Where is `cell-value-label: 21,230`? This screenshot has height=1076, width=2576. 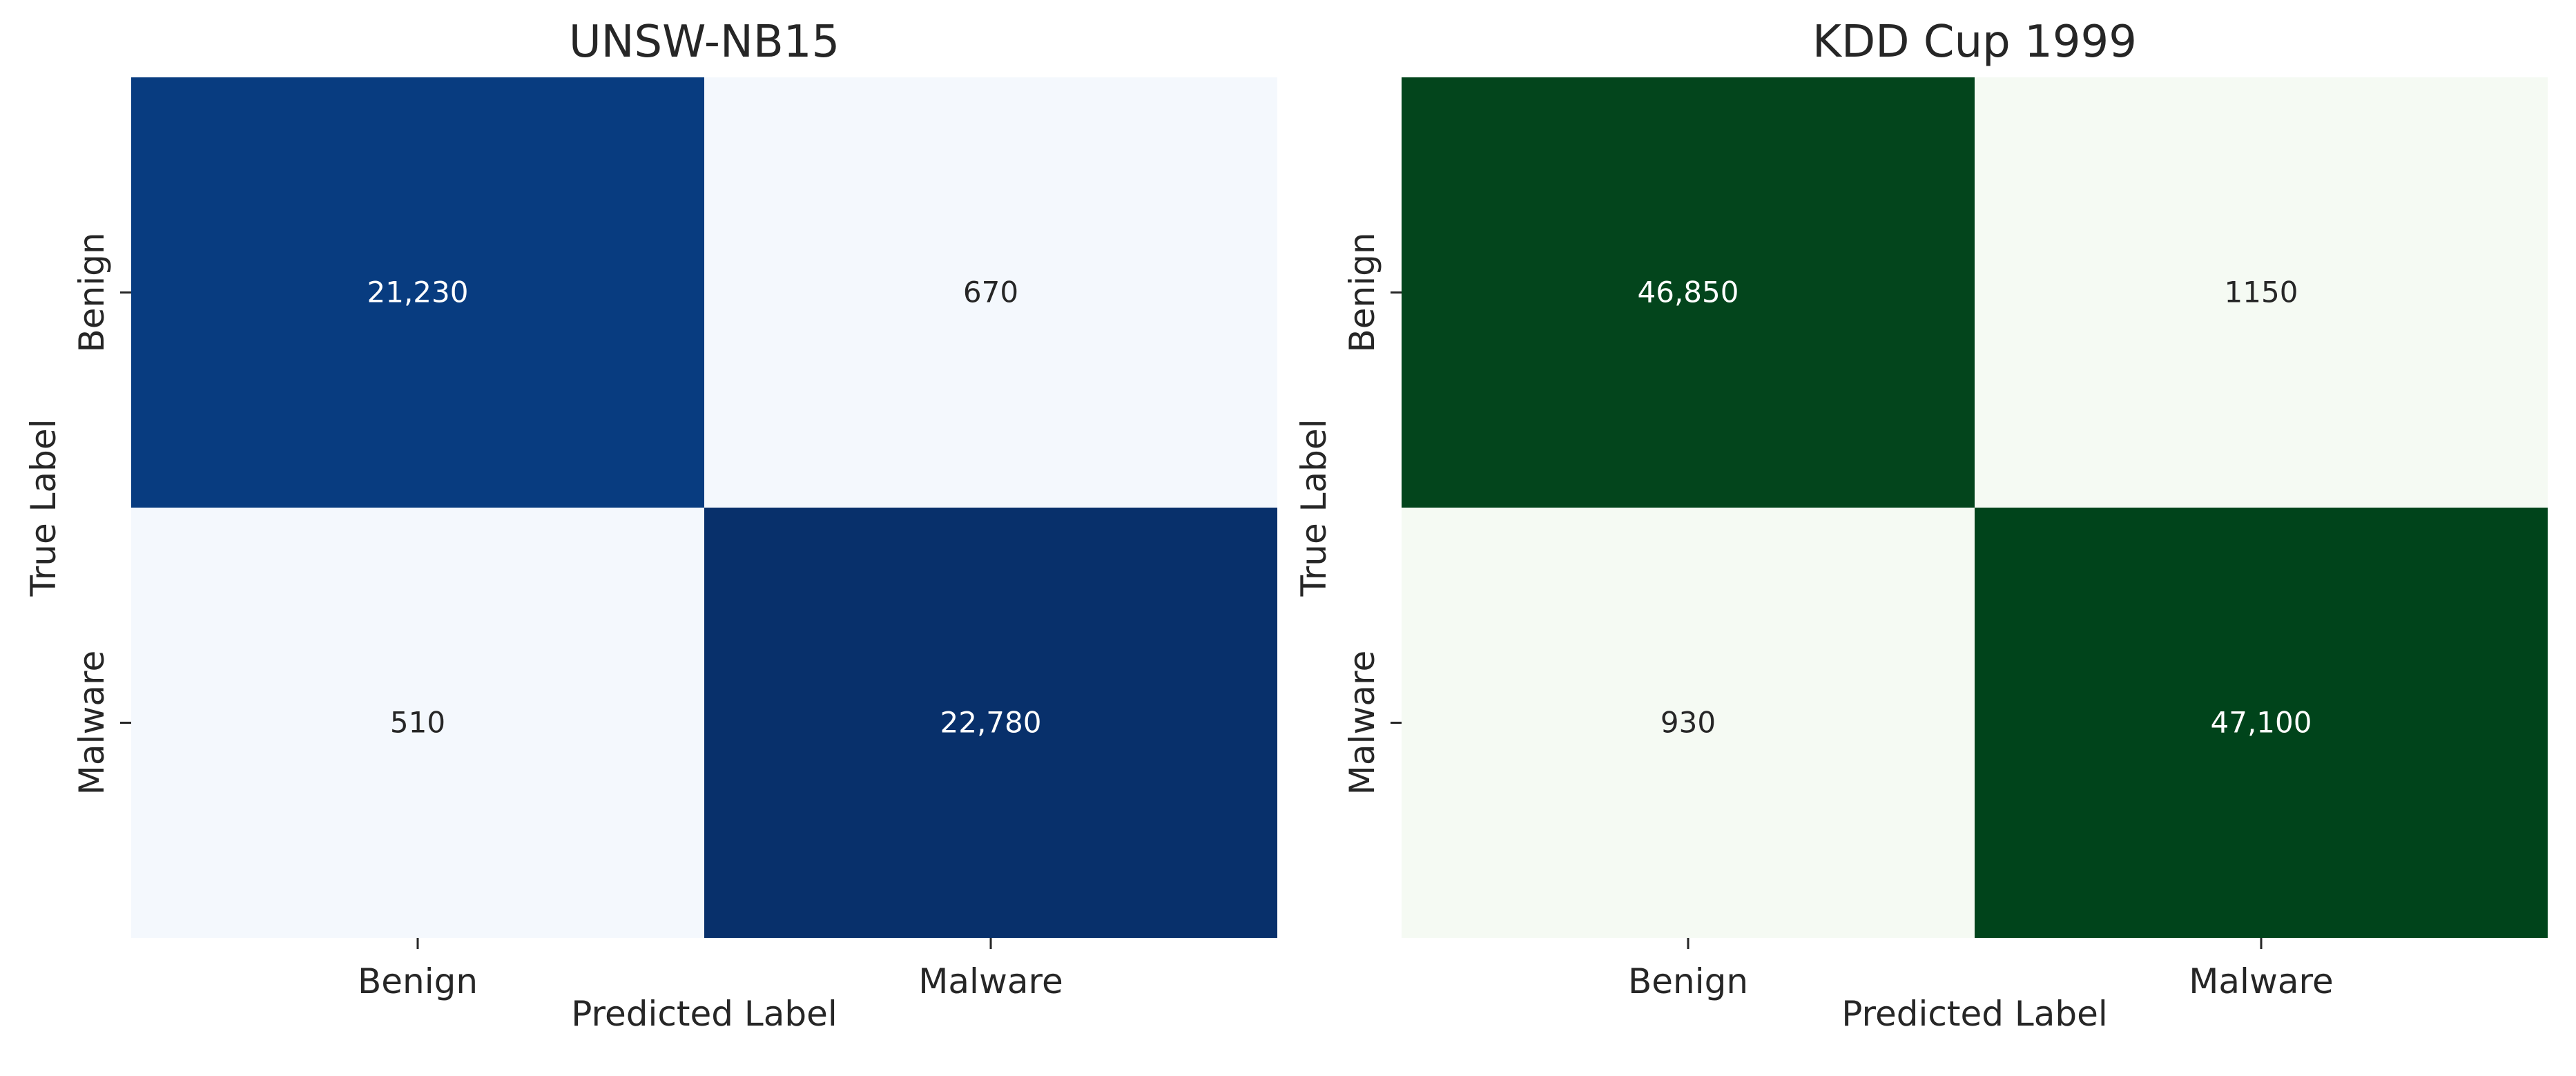 cell-value-label: 21,230 is located at coordinates (418, 292).